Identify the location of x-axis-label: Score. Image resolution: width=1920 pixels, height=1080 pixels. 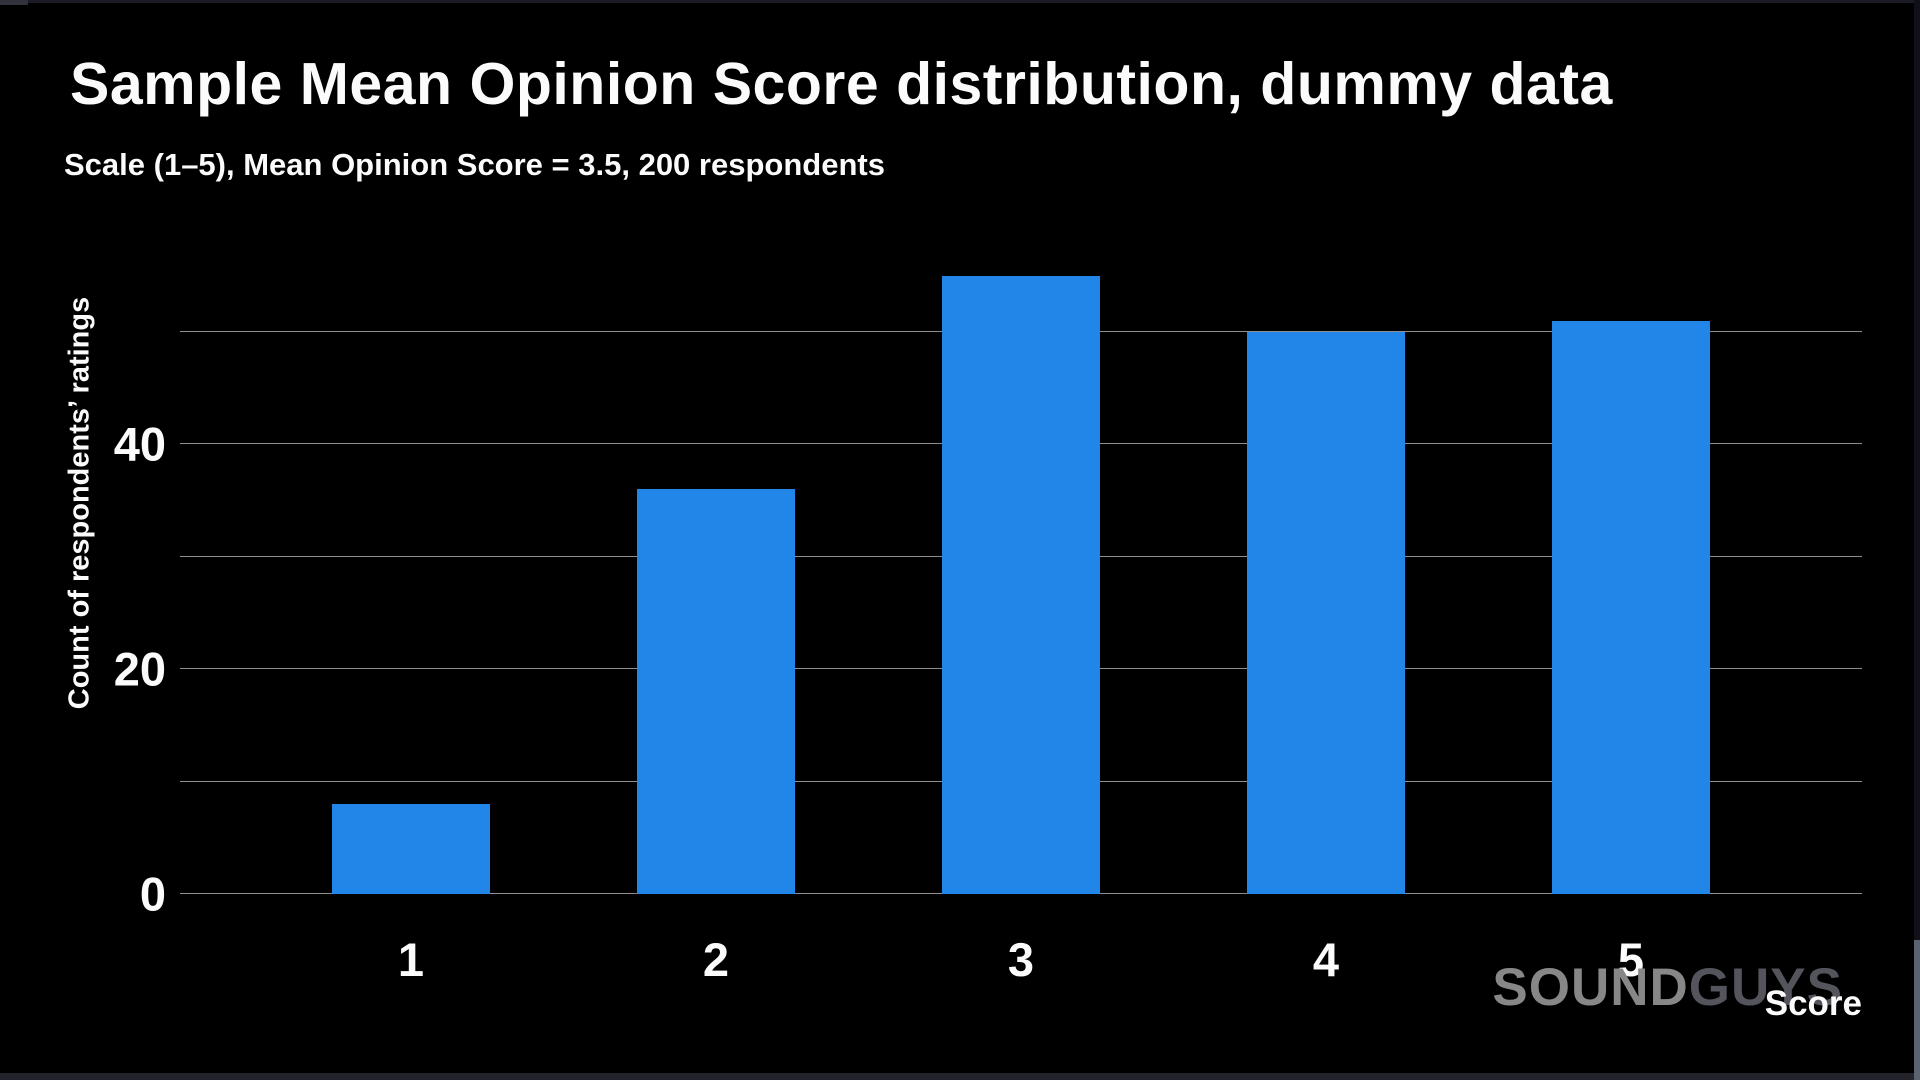
(1813, 1003).